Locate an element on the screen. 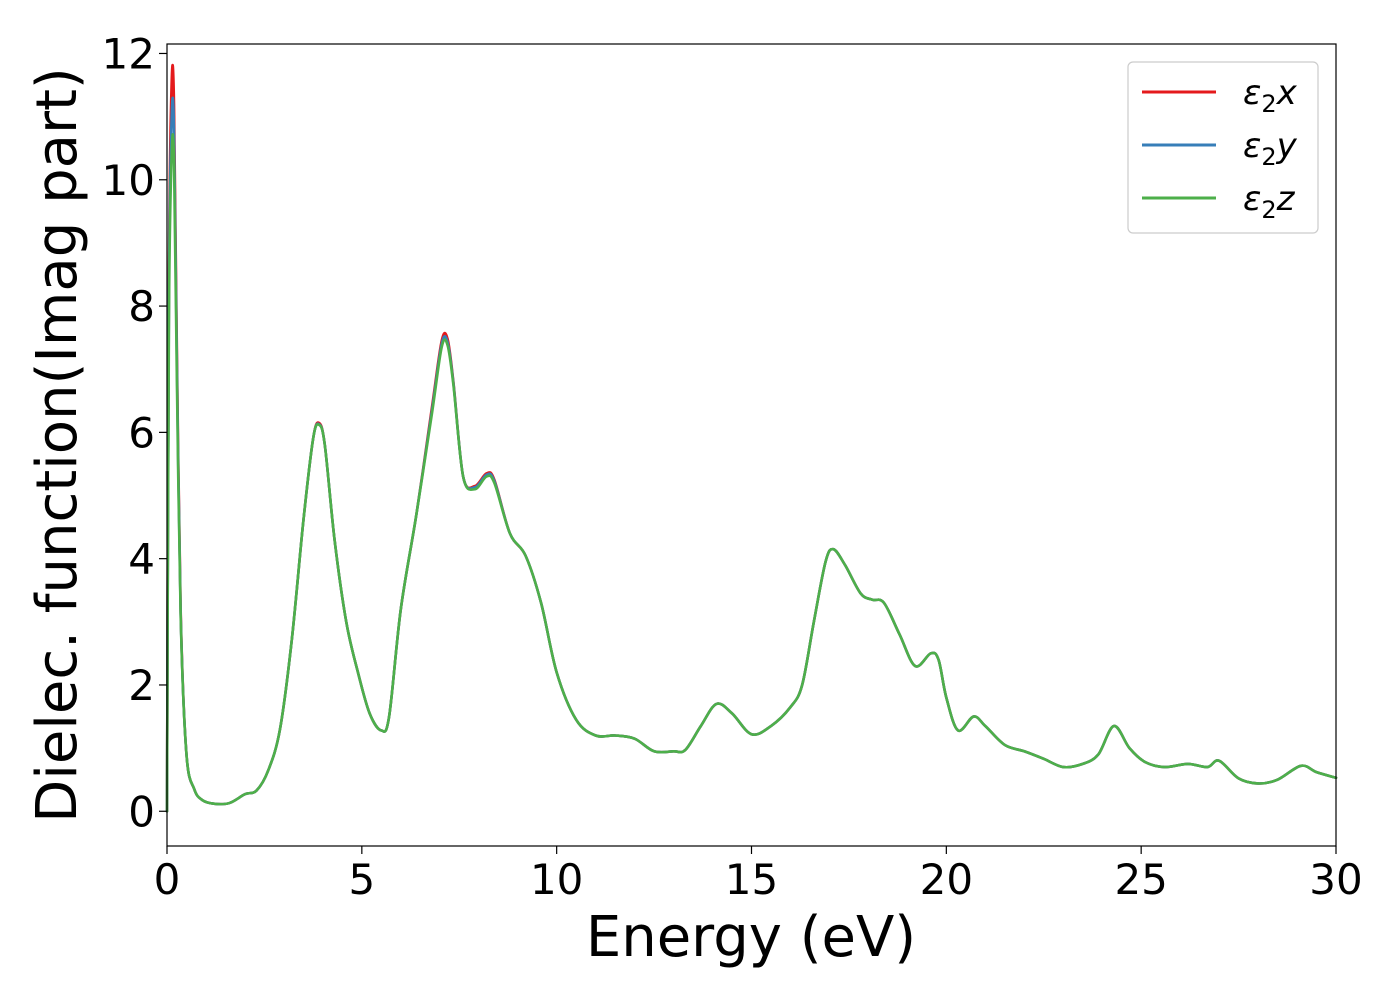  legend-frame is located at coordinates (1223, 147).